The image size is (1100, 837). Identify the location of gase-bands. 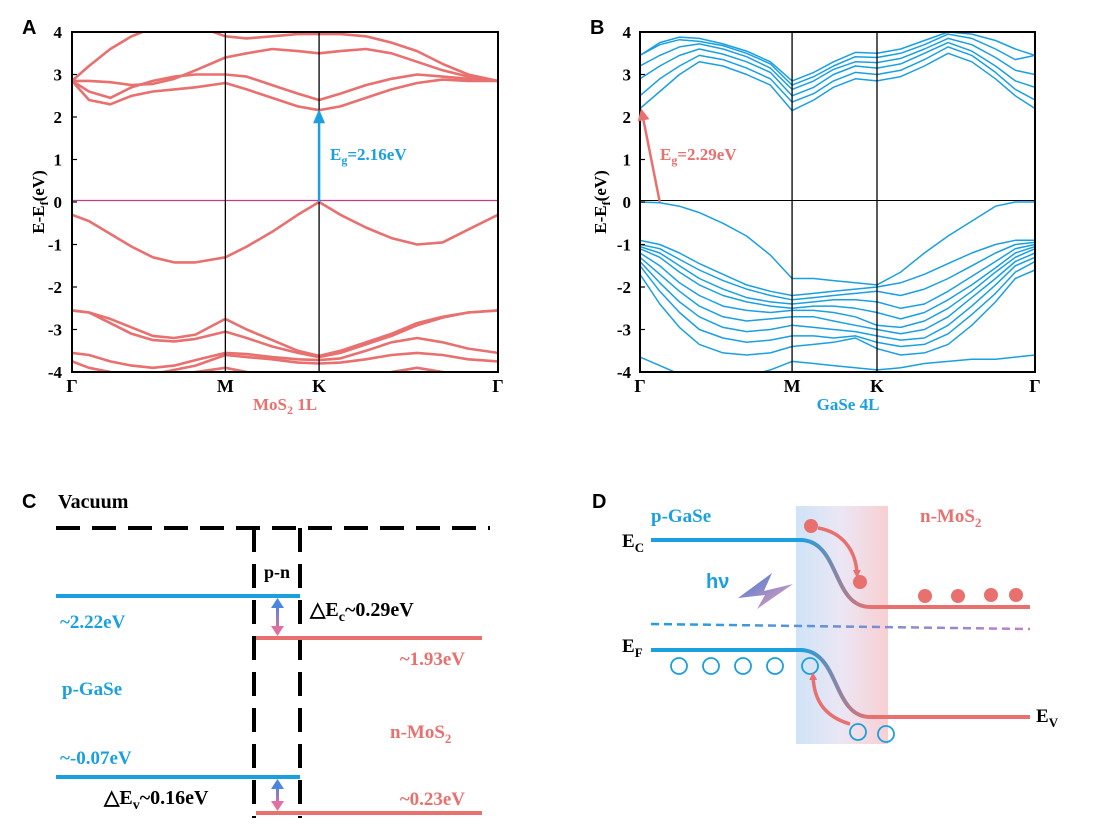
(837, 202).